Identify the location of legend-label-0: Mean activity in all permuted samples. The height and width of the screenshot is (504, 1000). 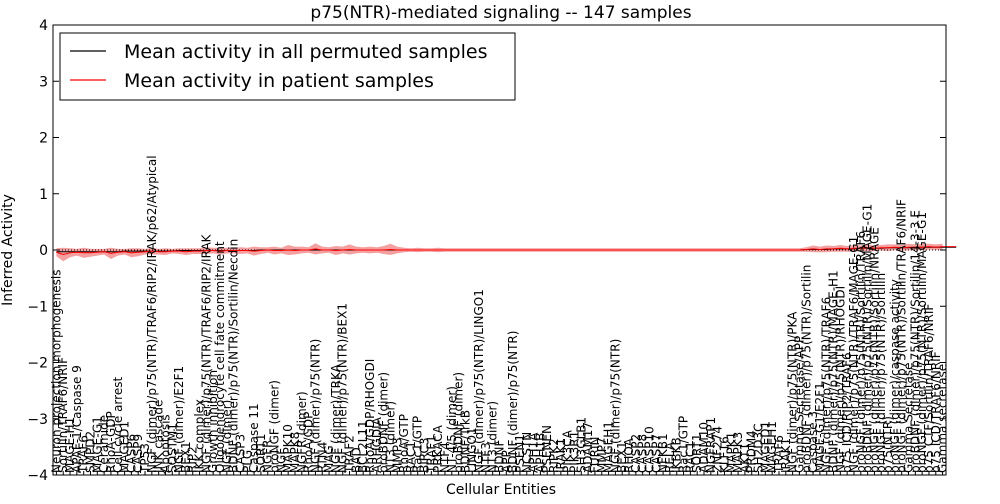
(305, 52).